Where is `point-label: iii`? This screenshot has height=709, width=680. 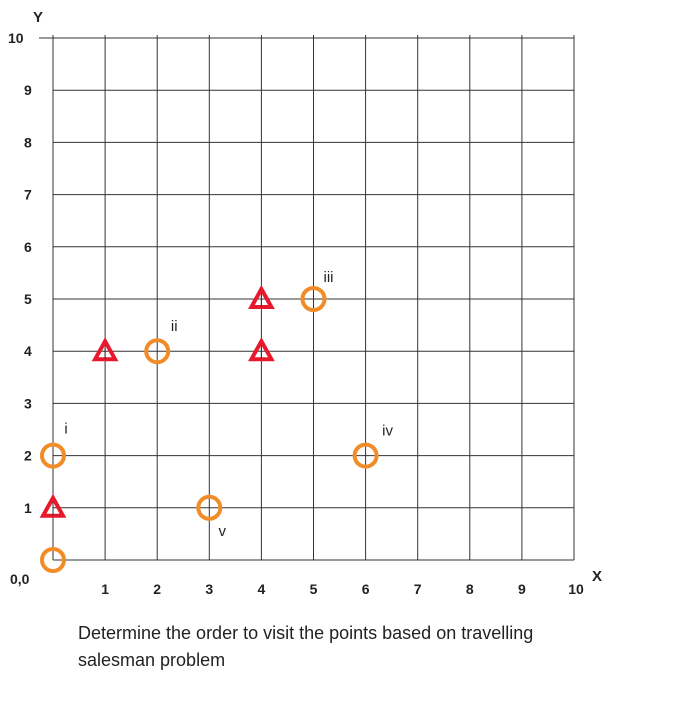 point-label: iii is located at coordinates (329, 277).